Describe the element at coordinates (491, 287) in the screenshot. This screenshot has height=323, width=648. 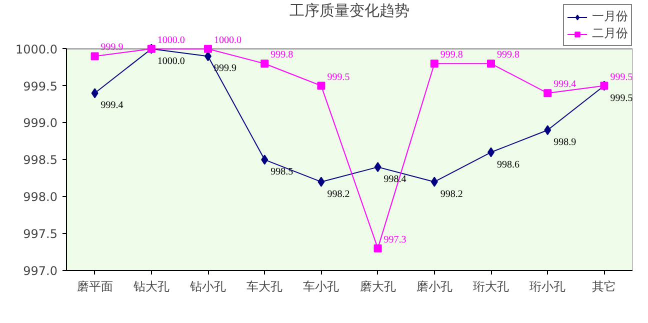
I see `x-tick-label: 珩大孔` at that location.